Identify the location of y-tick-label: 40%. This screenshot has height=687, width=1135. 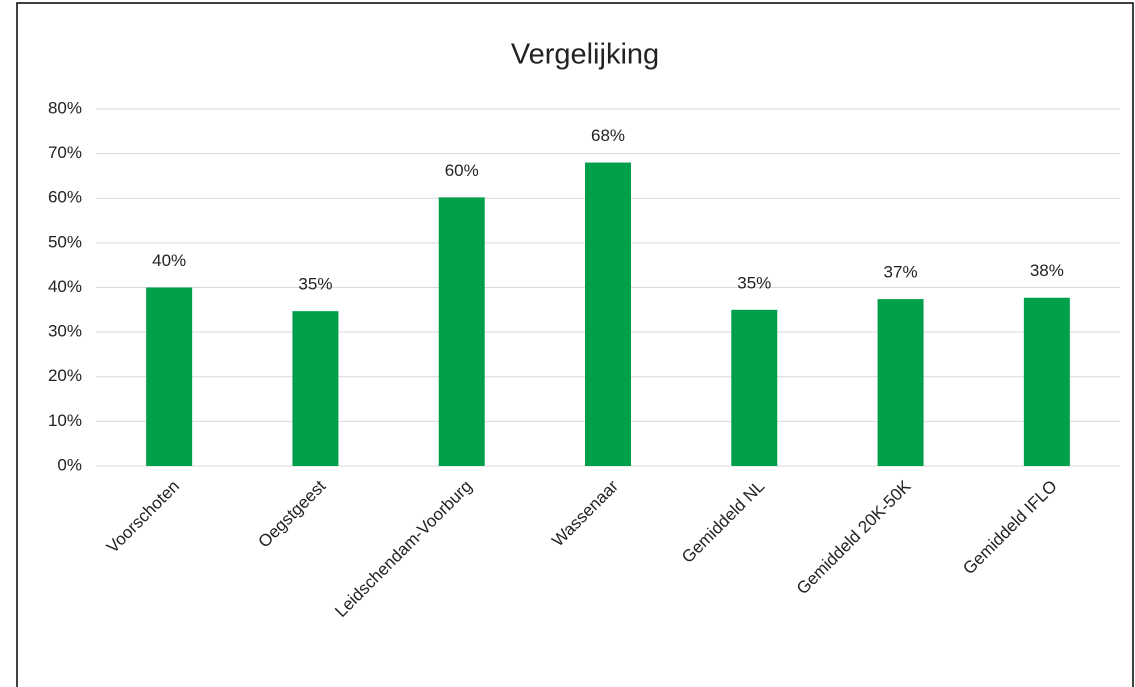
(65, 286).